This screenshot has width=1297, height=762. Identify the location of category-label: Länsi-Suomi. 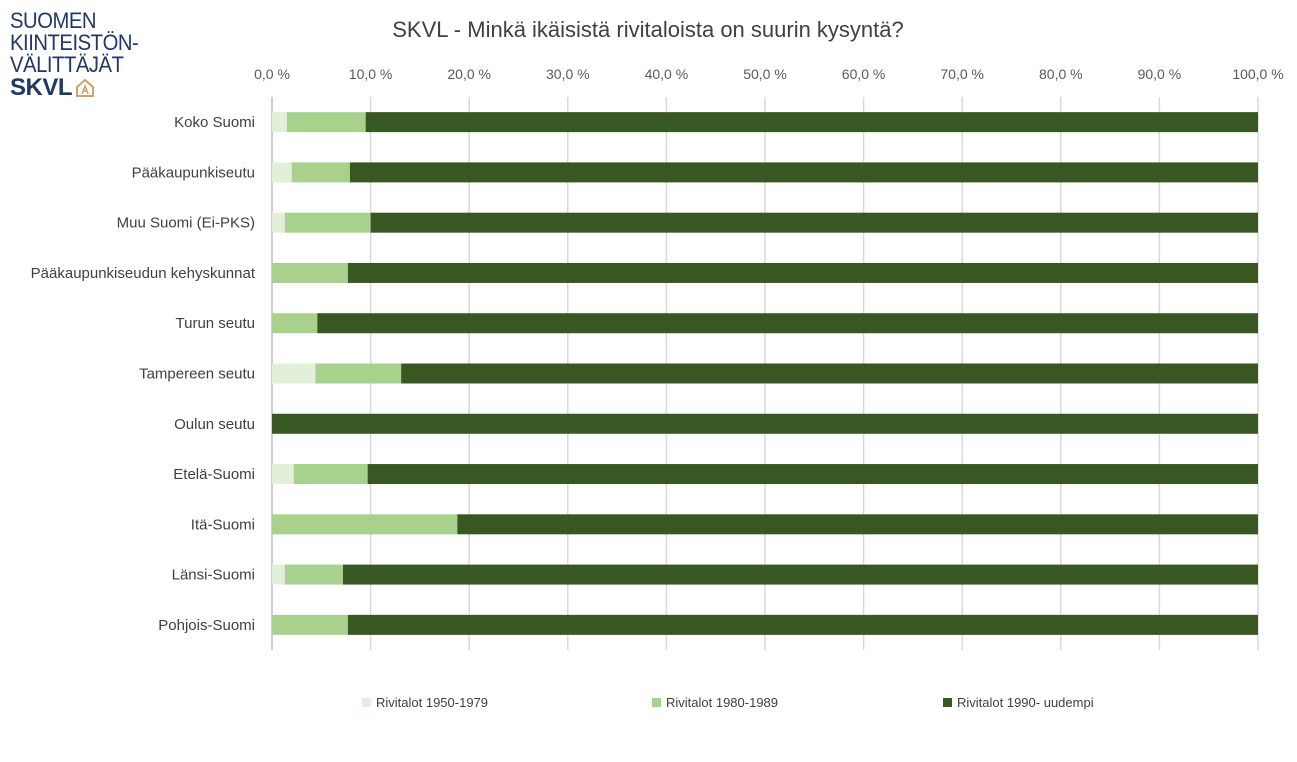
(213, 575).